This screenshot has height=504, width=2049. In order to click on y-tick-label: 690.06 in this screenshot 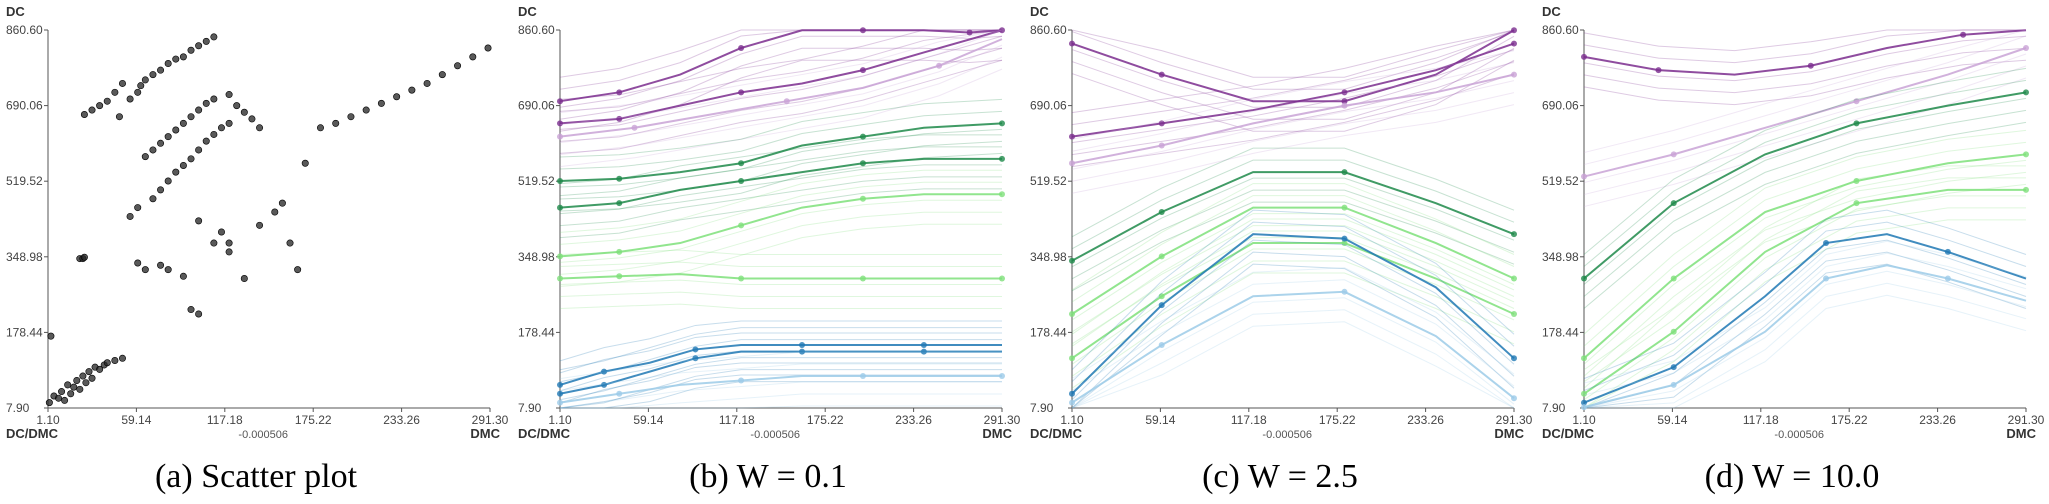, I will do `click(1048, 106)`.